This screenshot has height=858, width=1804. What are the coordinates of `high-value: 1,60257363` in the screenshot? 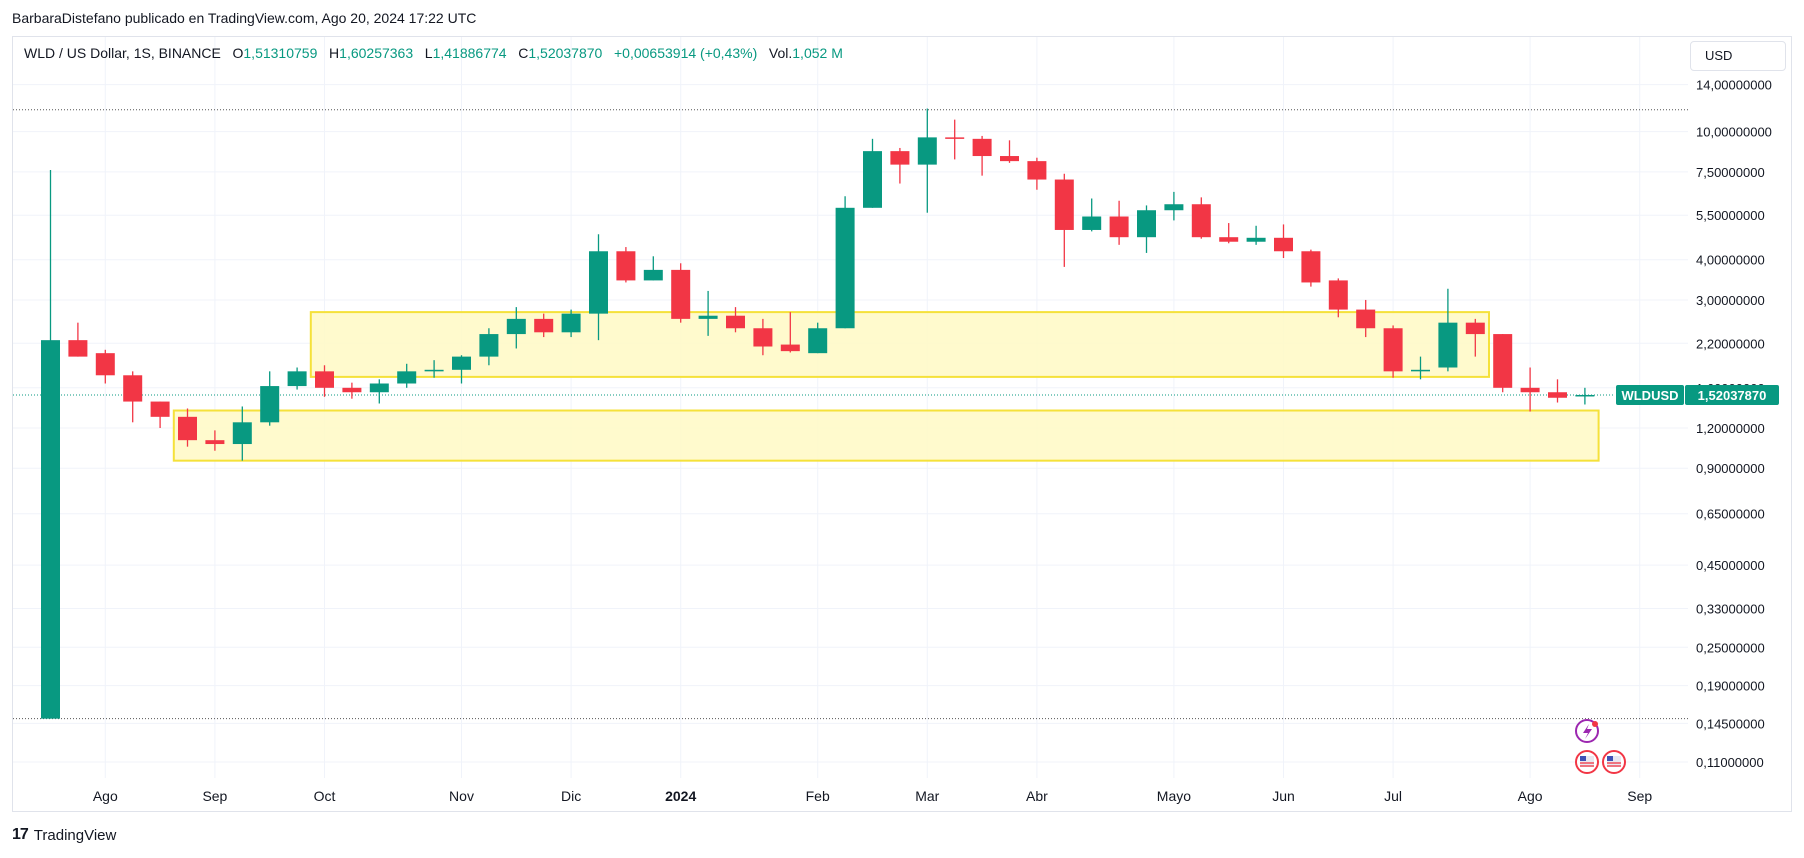 It's located at (376, 53).